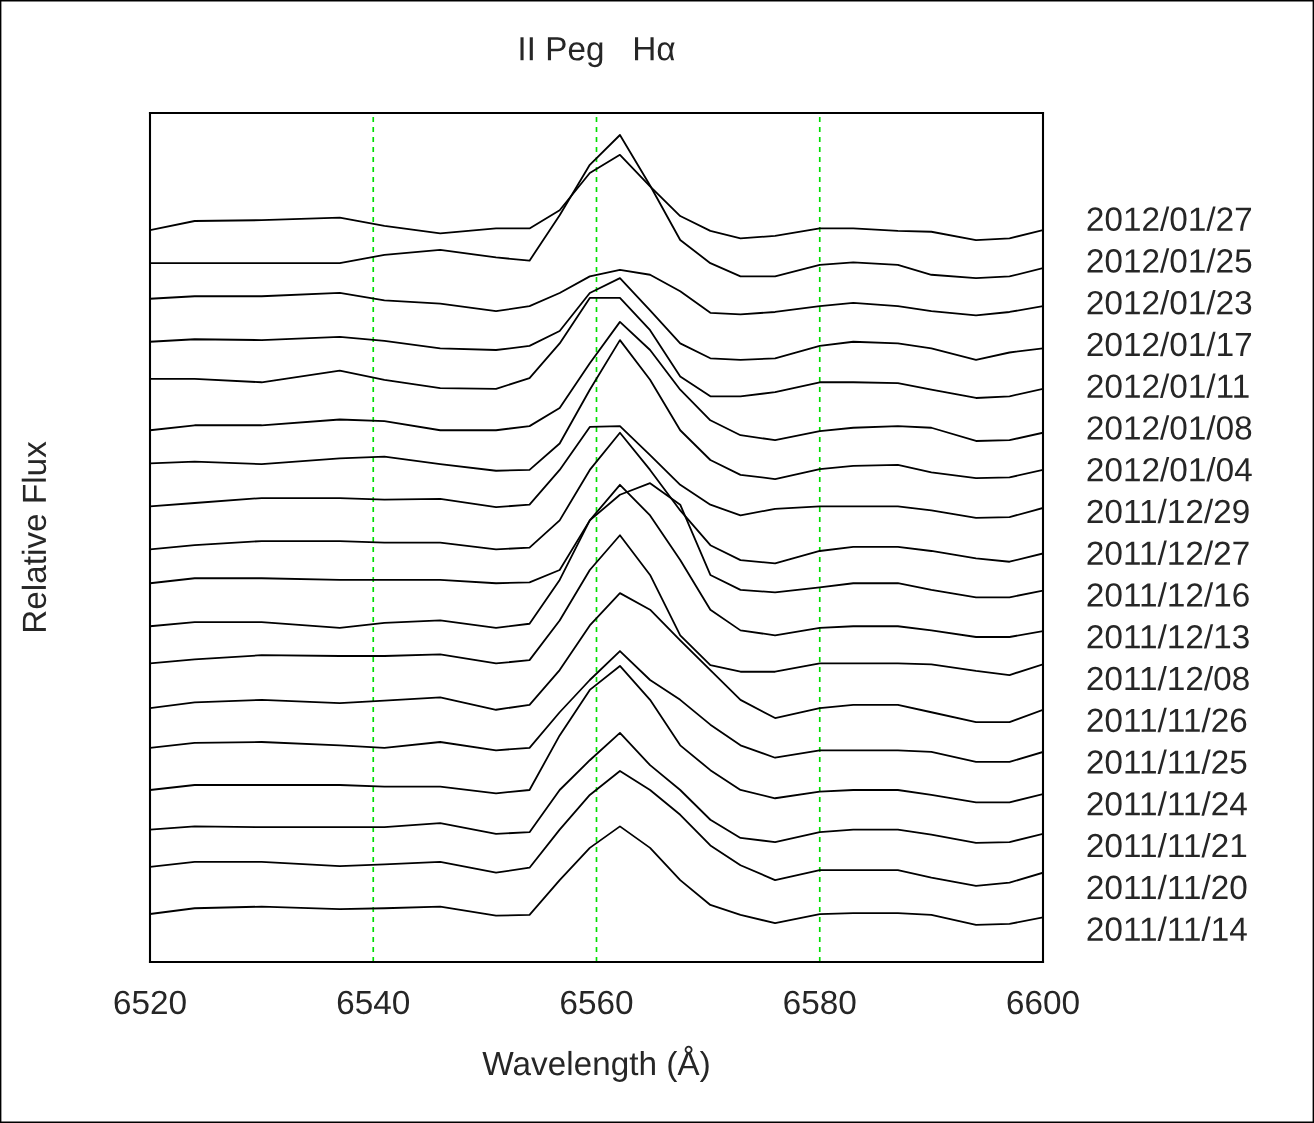  Describe the element at coordinates (1167, 803) in the screenshot. I see `series-label: 2011/11/24` at that location.